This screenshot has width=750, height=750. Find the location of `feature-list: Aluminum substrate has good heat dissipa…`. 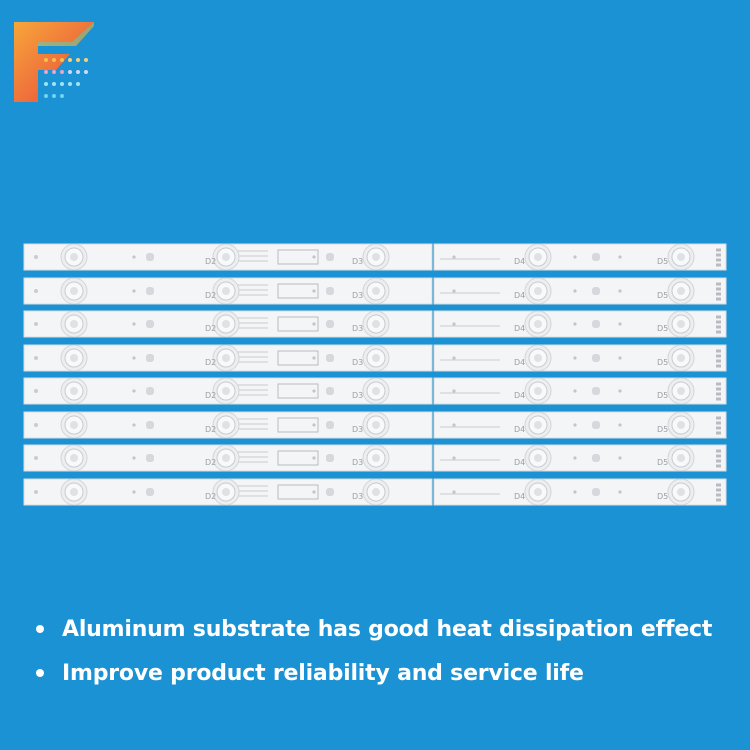

feature-list: Aluminum substrate has good heat dissipa… is located at coordinates (374, 651).